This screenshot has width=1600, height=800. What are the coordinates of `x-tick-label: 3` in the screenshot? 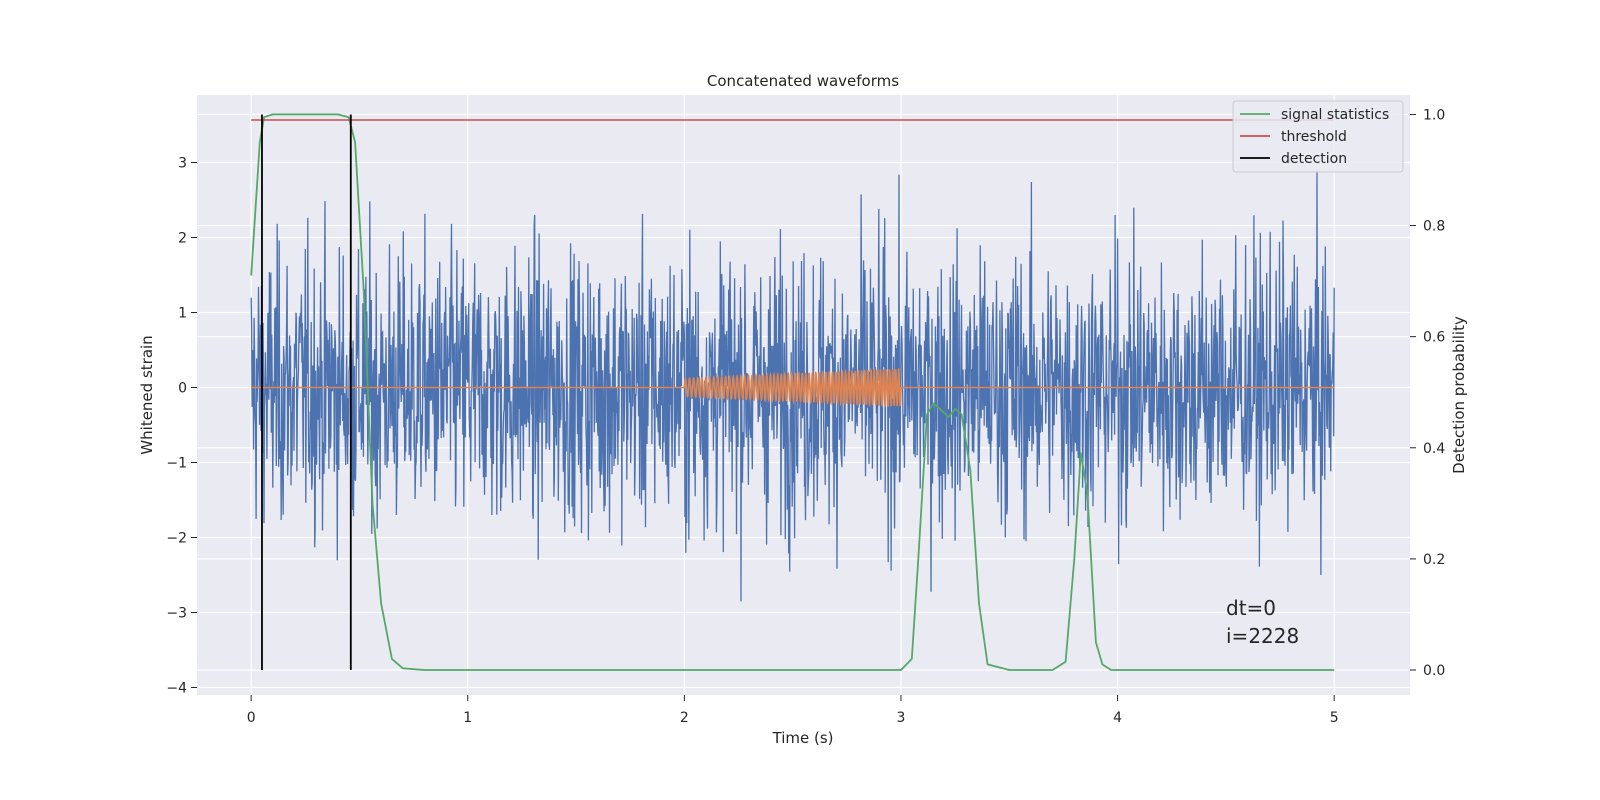 It's located at (901, 718).